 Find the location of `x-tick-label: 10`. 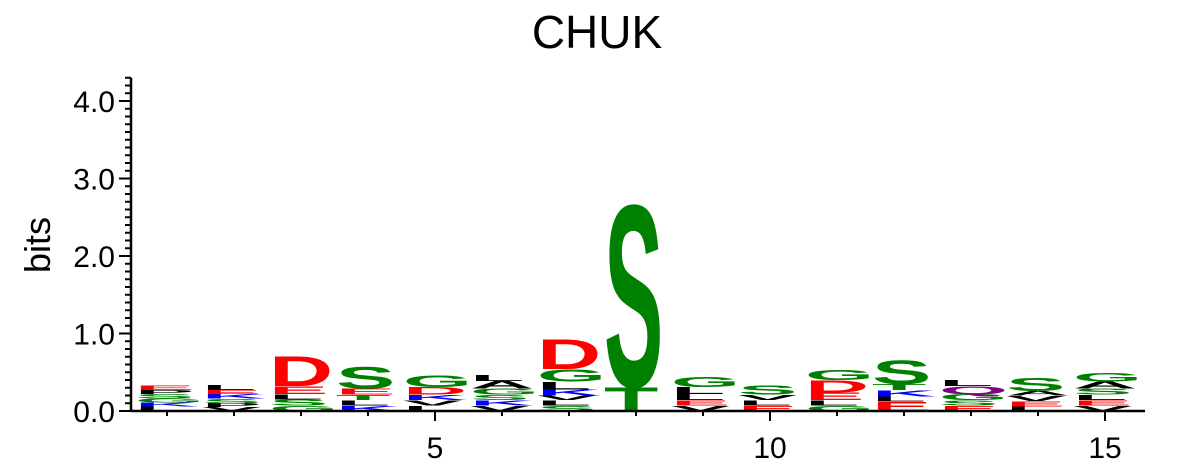

x-tick-label: 10 is located at coordinates (769, 448).